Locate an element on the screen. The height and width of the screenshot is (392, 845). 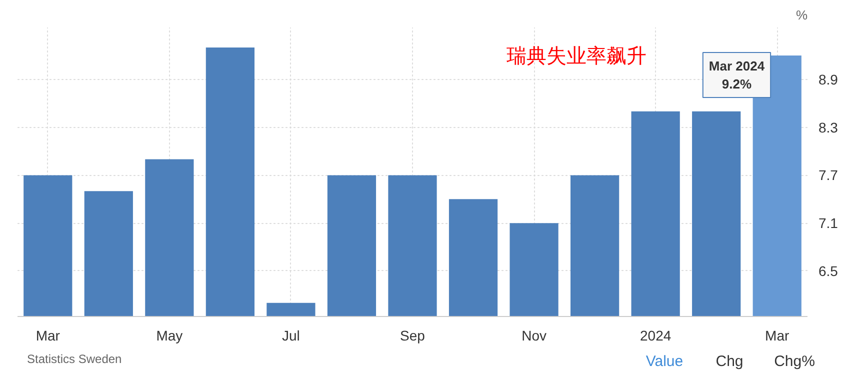
x-tick-label: 2024 is located at coordinates (656, 336).